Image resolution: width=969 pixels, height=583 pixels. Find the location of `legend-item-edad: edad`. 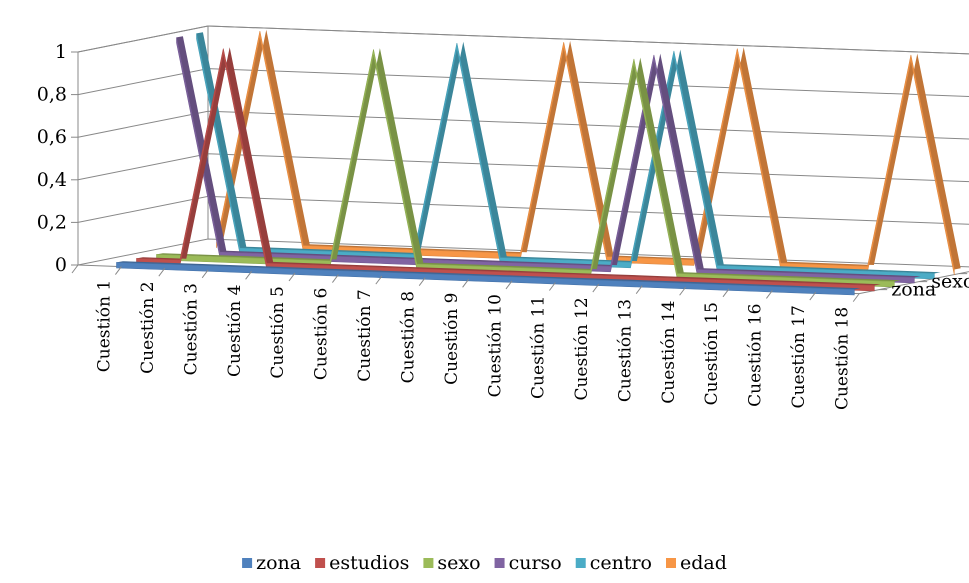

legend-item-edad: edad is located at coordinates (696, 563).